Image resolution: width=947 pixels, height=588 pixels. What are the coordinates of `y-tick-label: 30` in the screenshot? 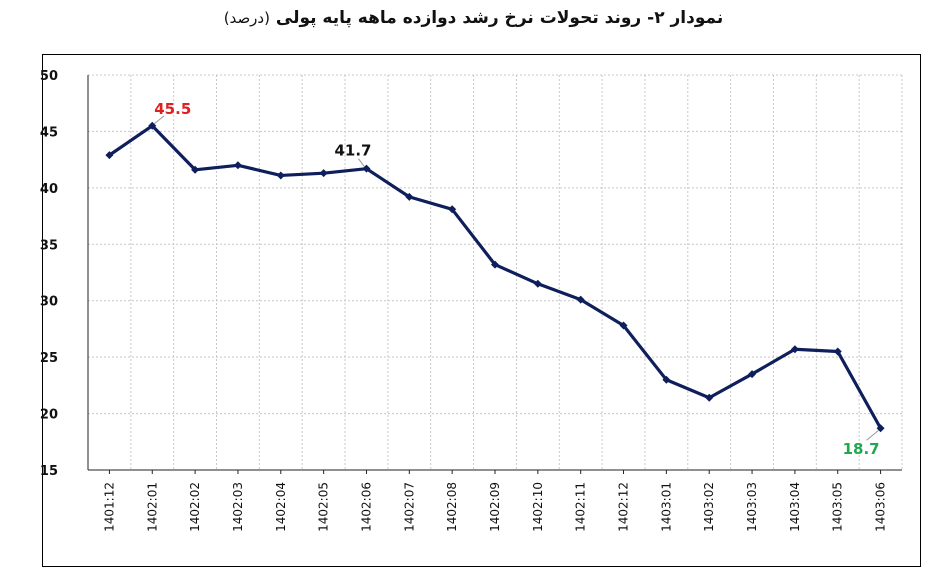 It's located at (49, 302).